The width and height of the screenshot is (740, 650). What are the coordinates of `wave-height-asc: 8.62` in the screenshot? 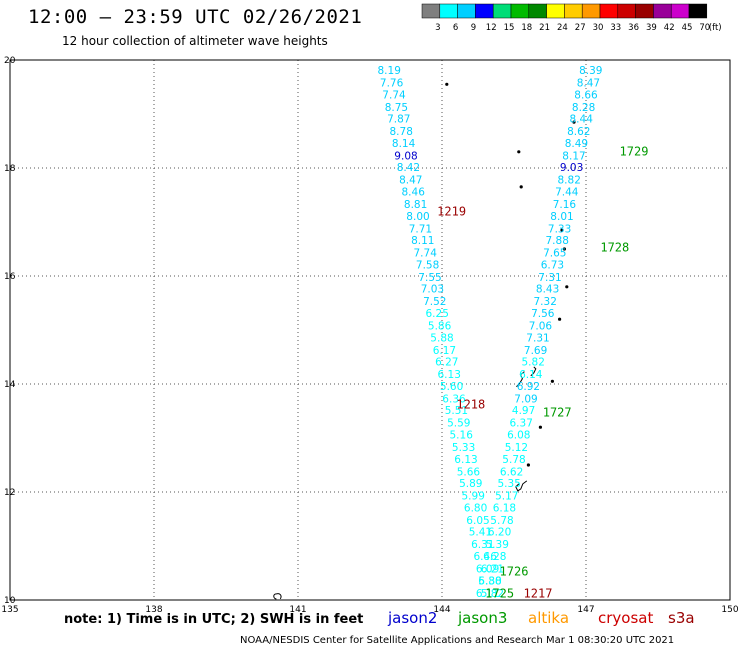 It's located at (578, 132).